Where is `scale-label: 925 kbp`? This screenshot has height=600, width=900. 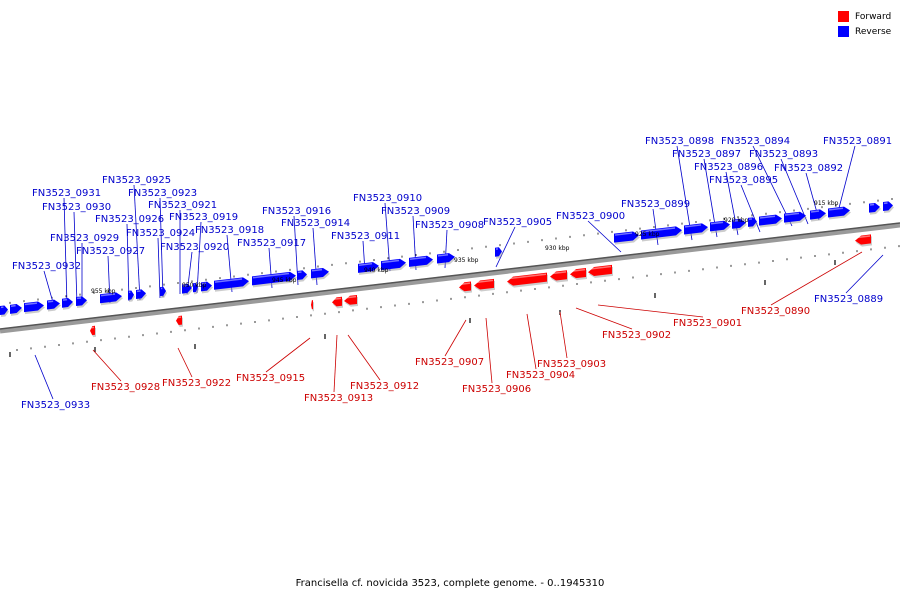
scale-label: 925 kbp is located at coordinates (647, 234).